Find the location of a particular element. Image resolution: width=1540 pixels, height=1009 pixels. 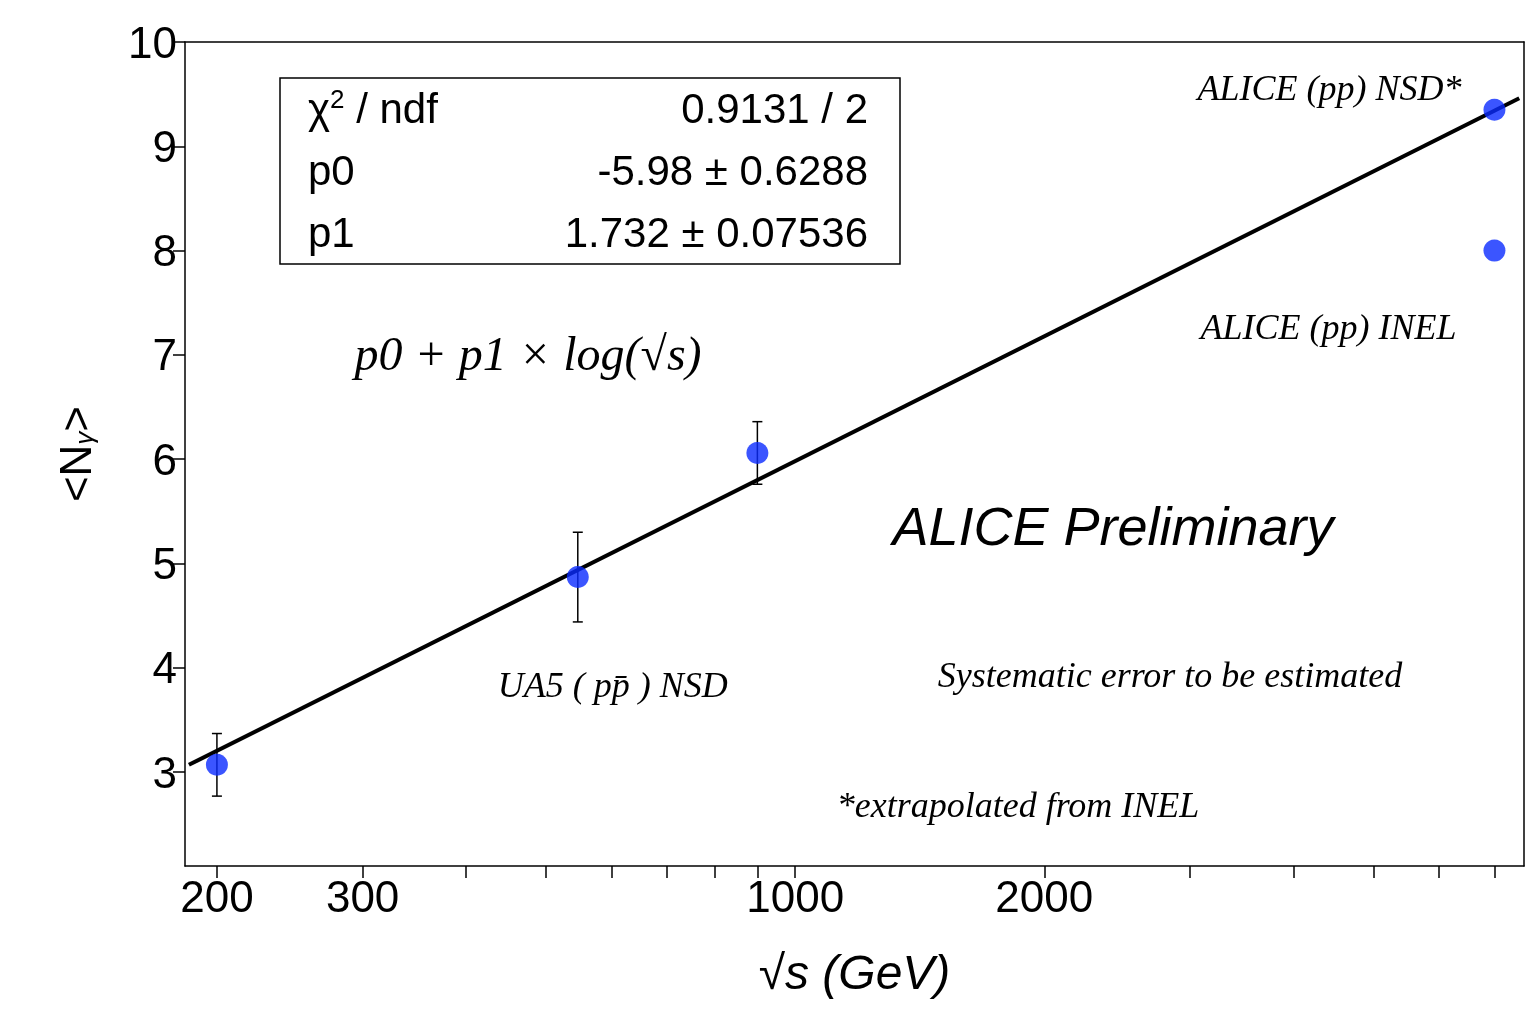

y-tick-label: 4 is located at coordinates (164, 668).